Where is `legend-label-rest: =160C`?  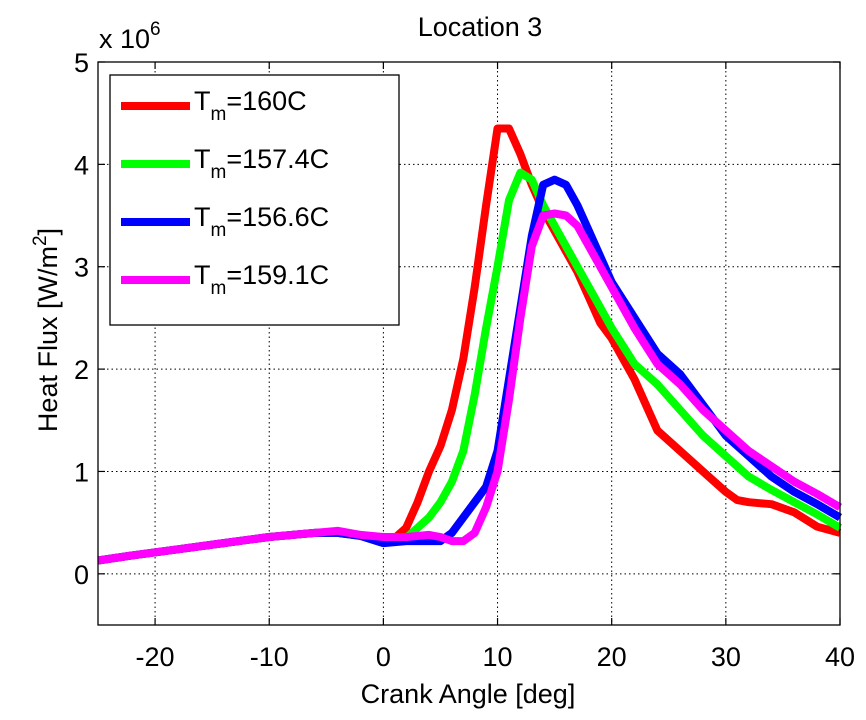
legend-label-rest: =160C is located at coordinates (266, 101).